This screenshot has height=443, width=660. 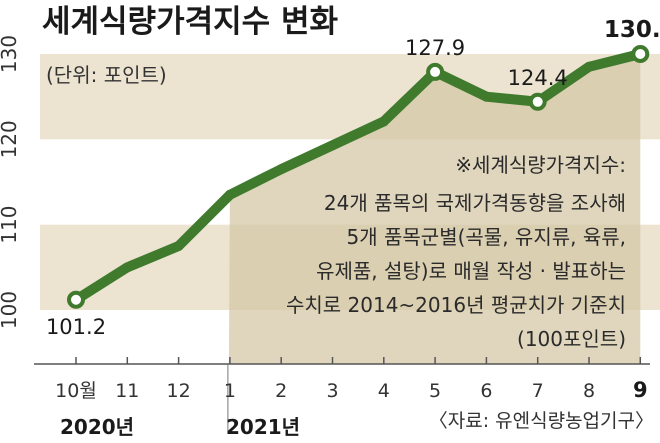 I want to click on x-tick-label: 1, so click(x=230, y=391).